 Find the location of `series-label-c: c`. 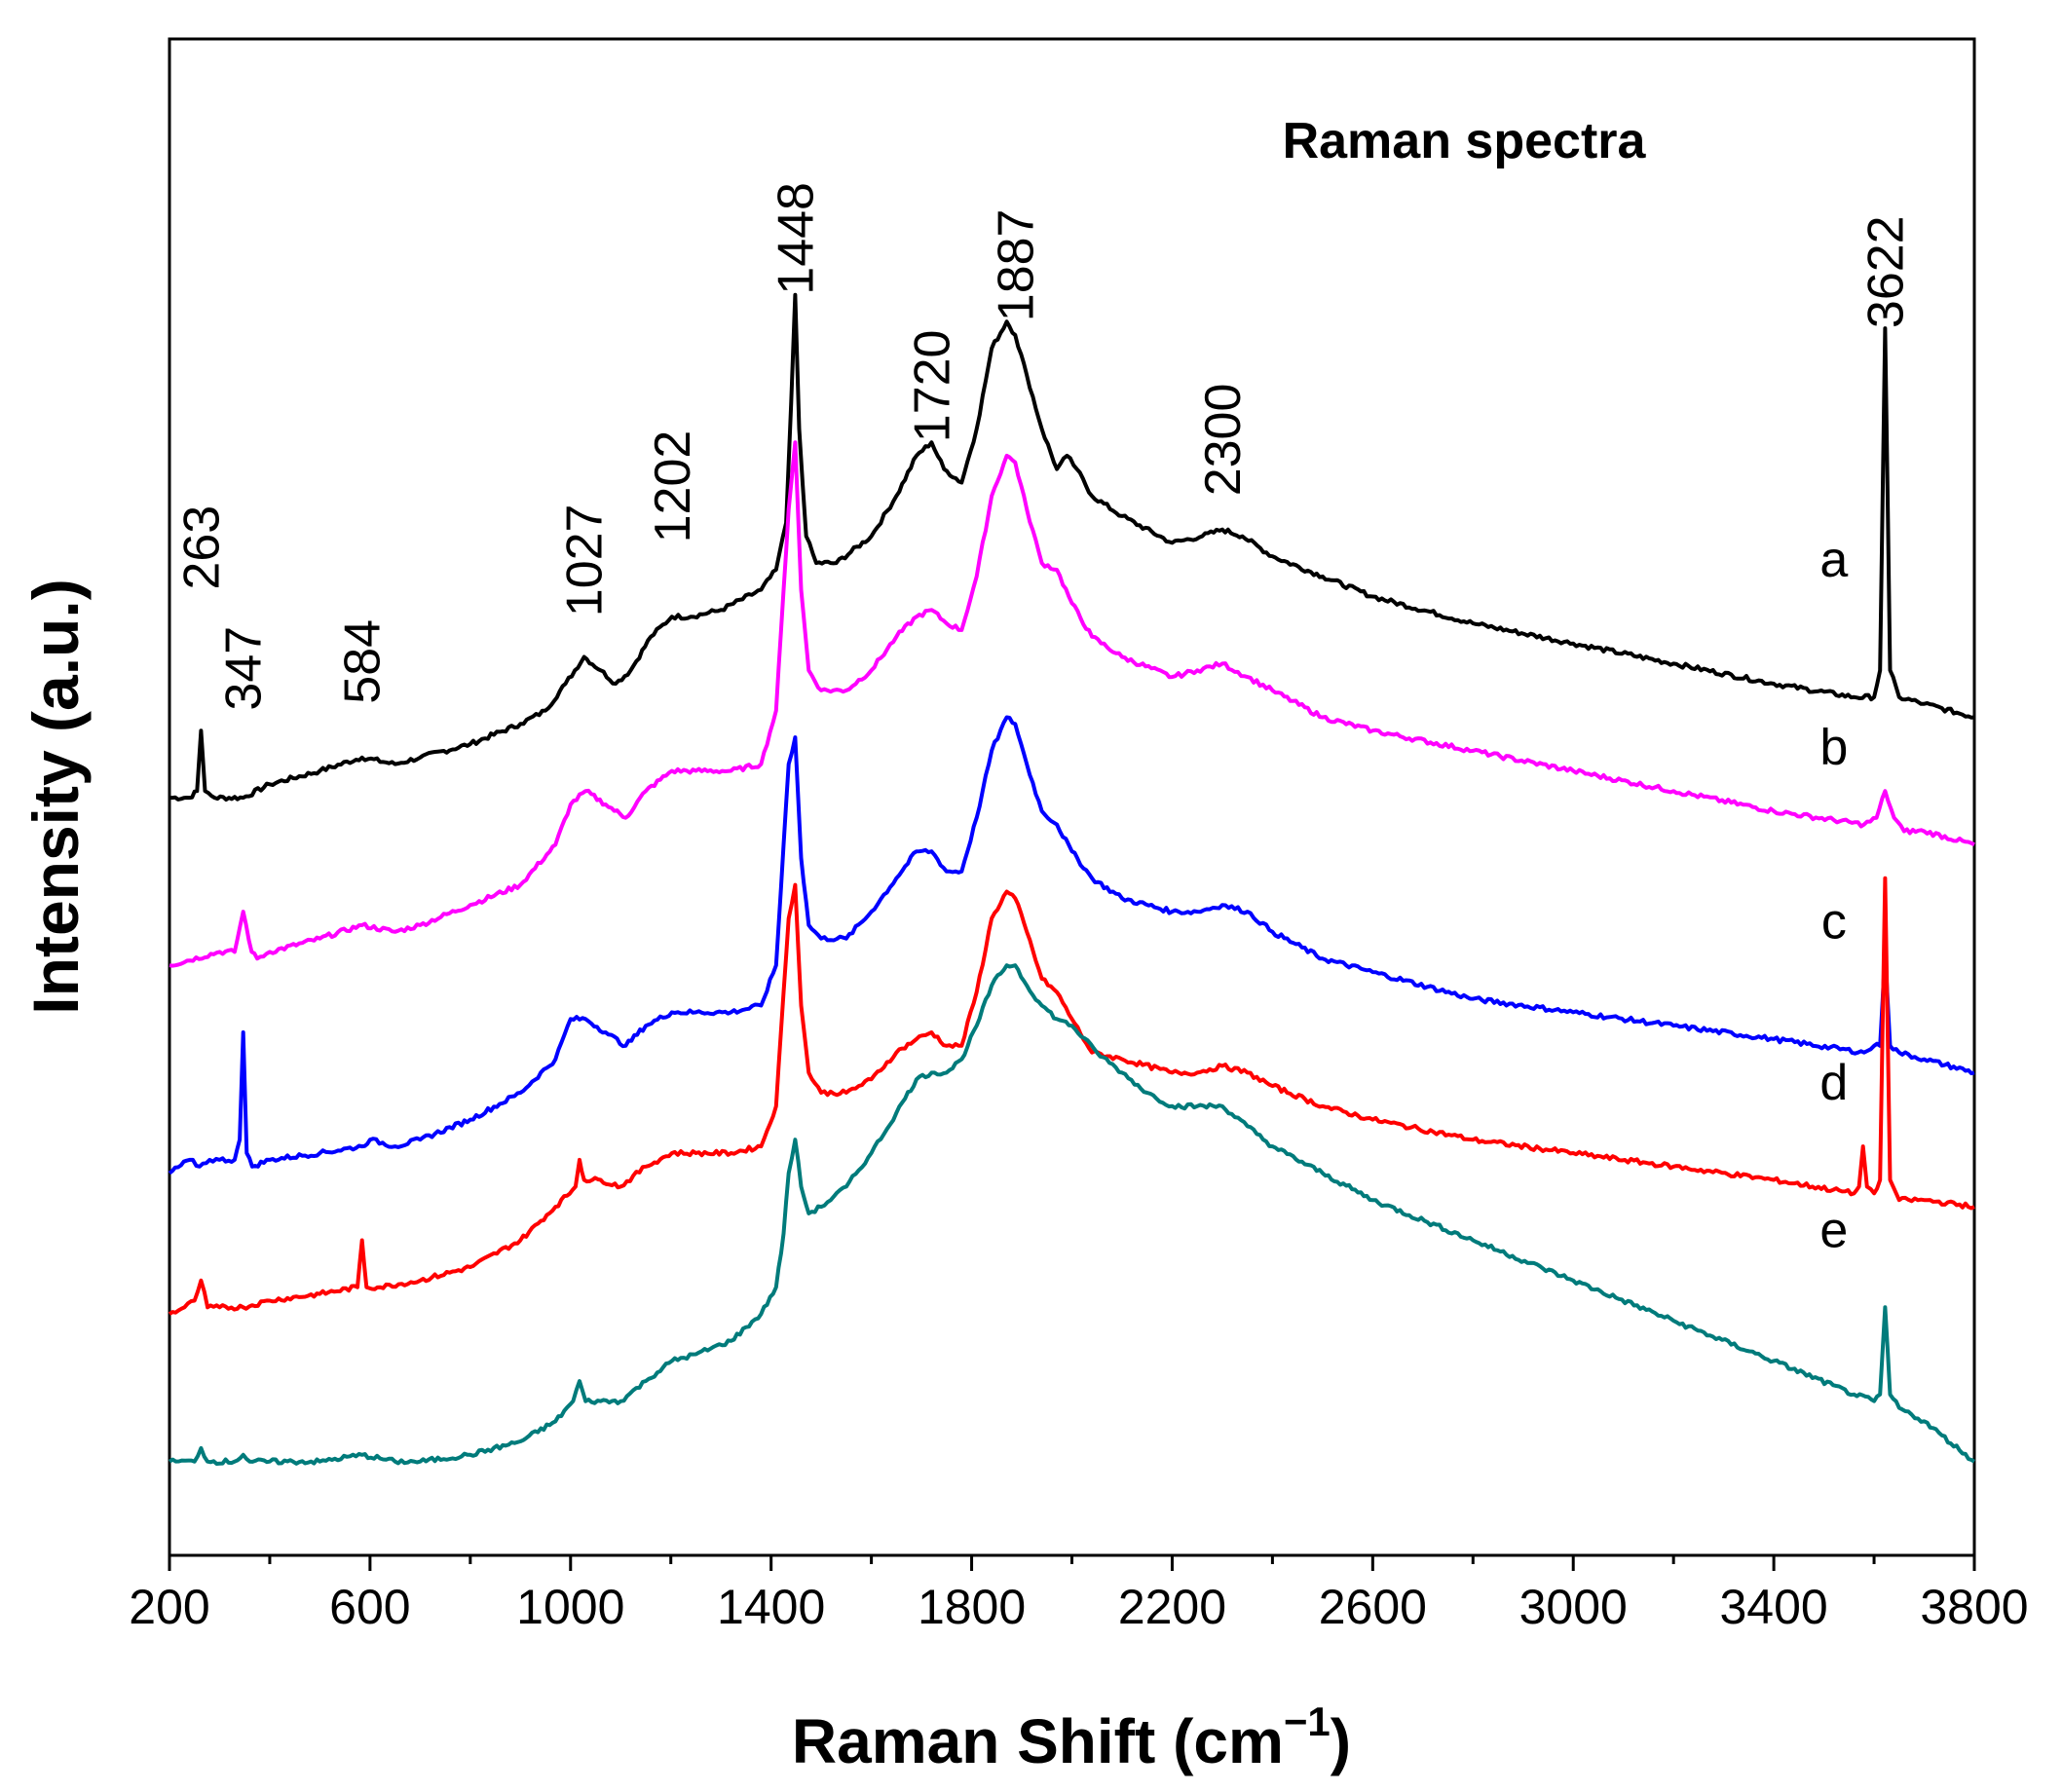

series-label-c: c is located at coordinates (1834, 922).